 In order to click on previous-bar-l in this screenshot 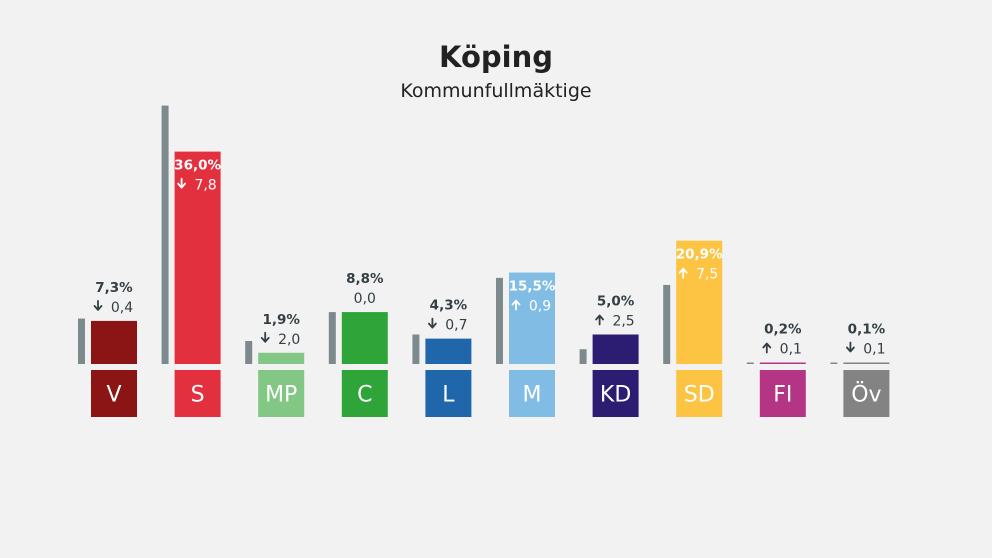, I will do `click(416, 349)`.